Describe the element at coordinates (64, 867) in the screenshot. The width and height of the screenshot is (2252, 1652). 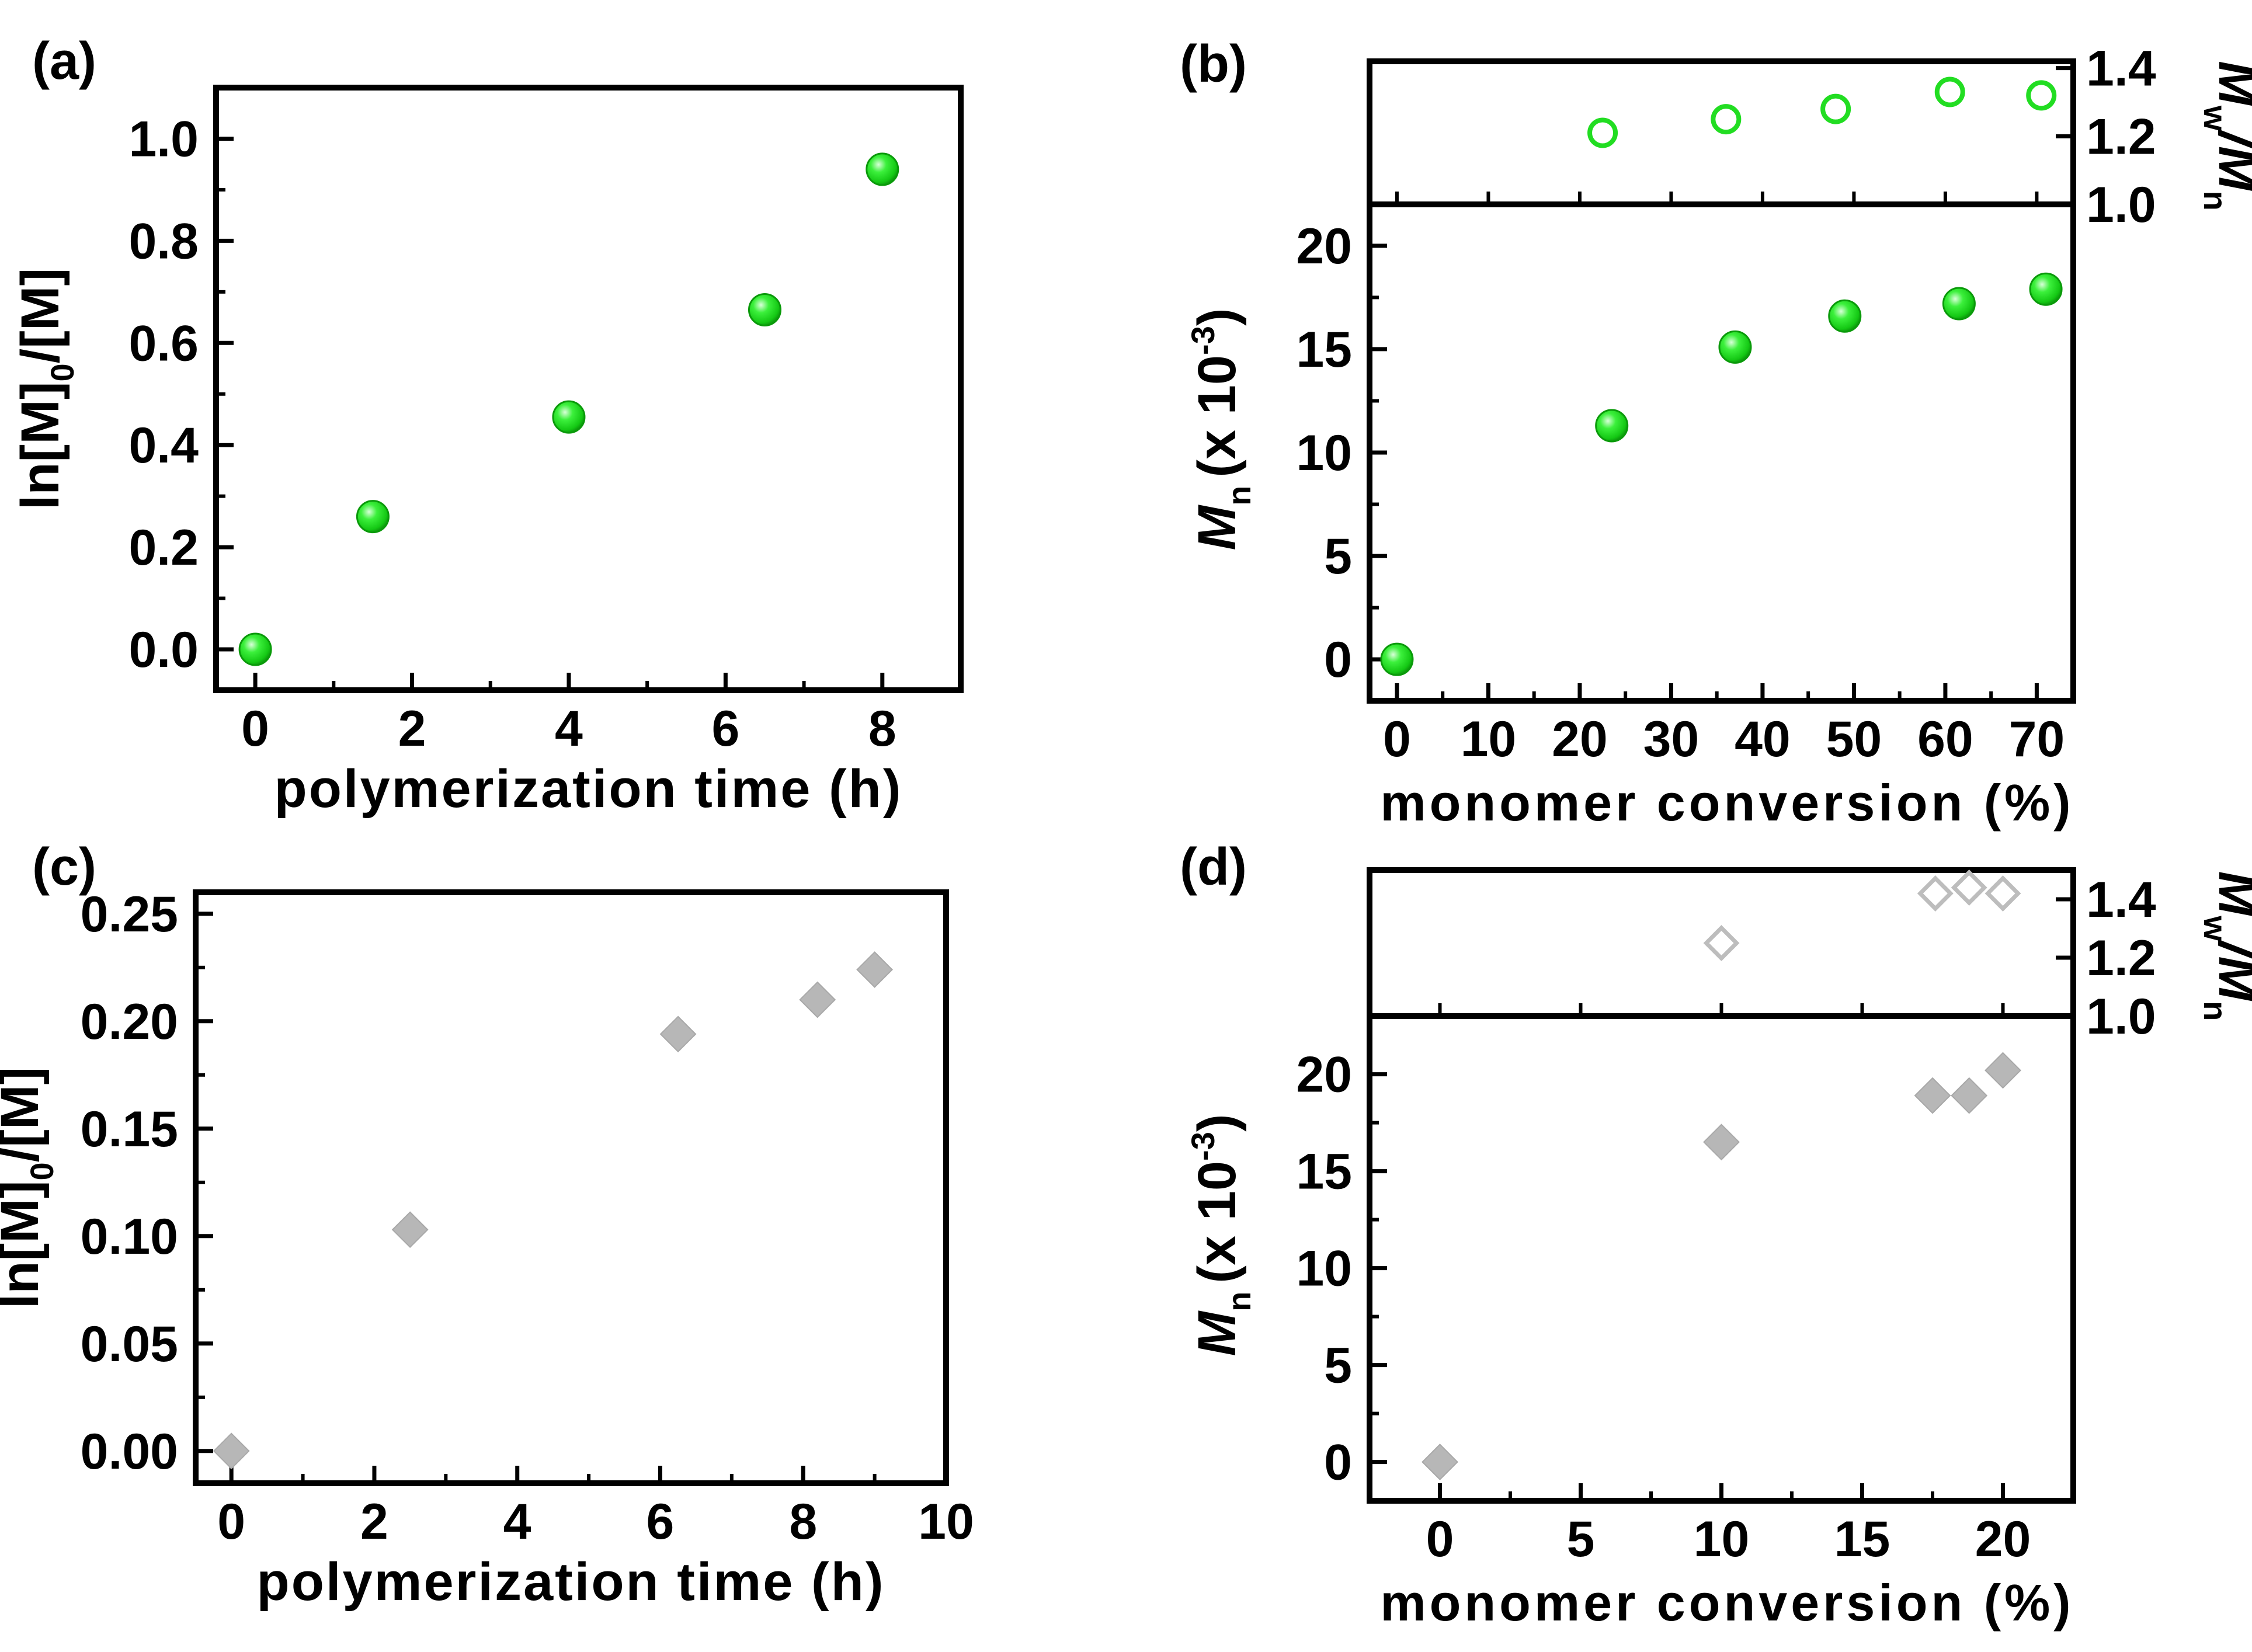
I see `panel-label: (c)` at that location.